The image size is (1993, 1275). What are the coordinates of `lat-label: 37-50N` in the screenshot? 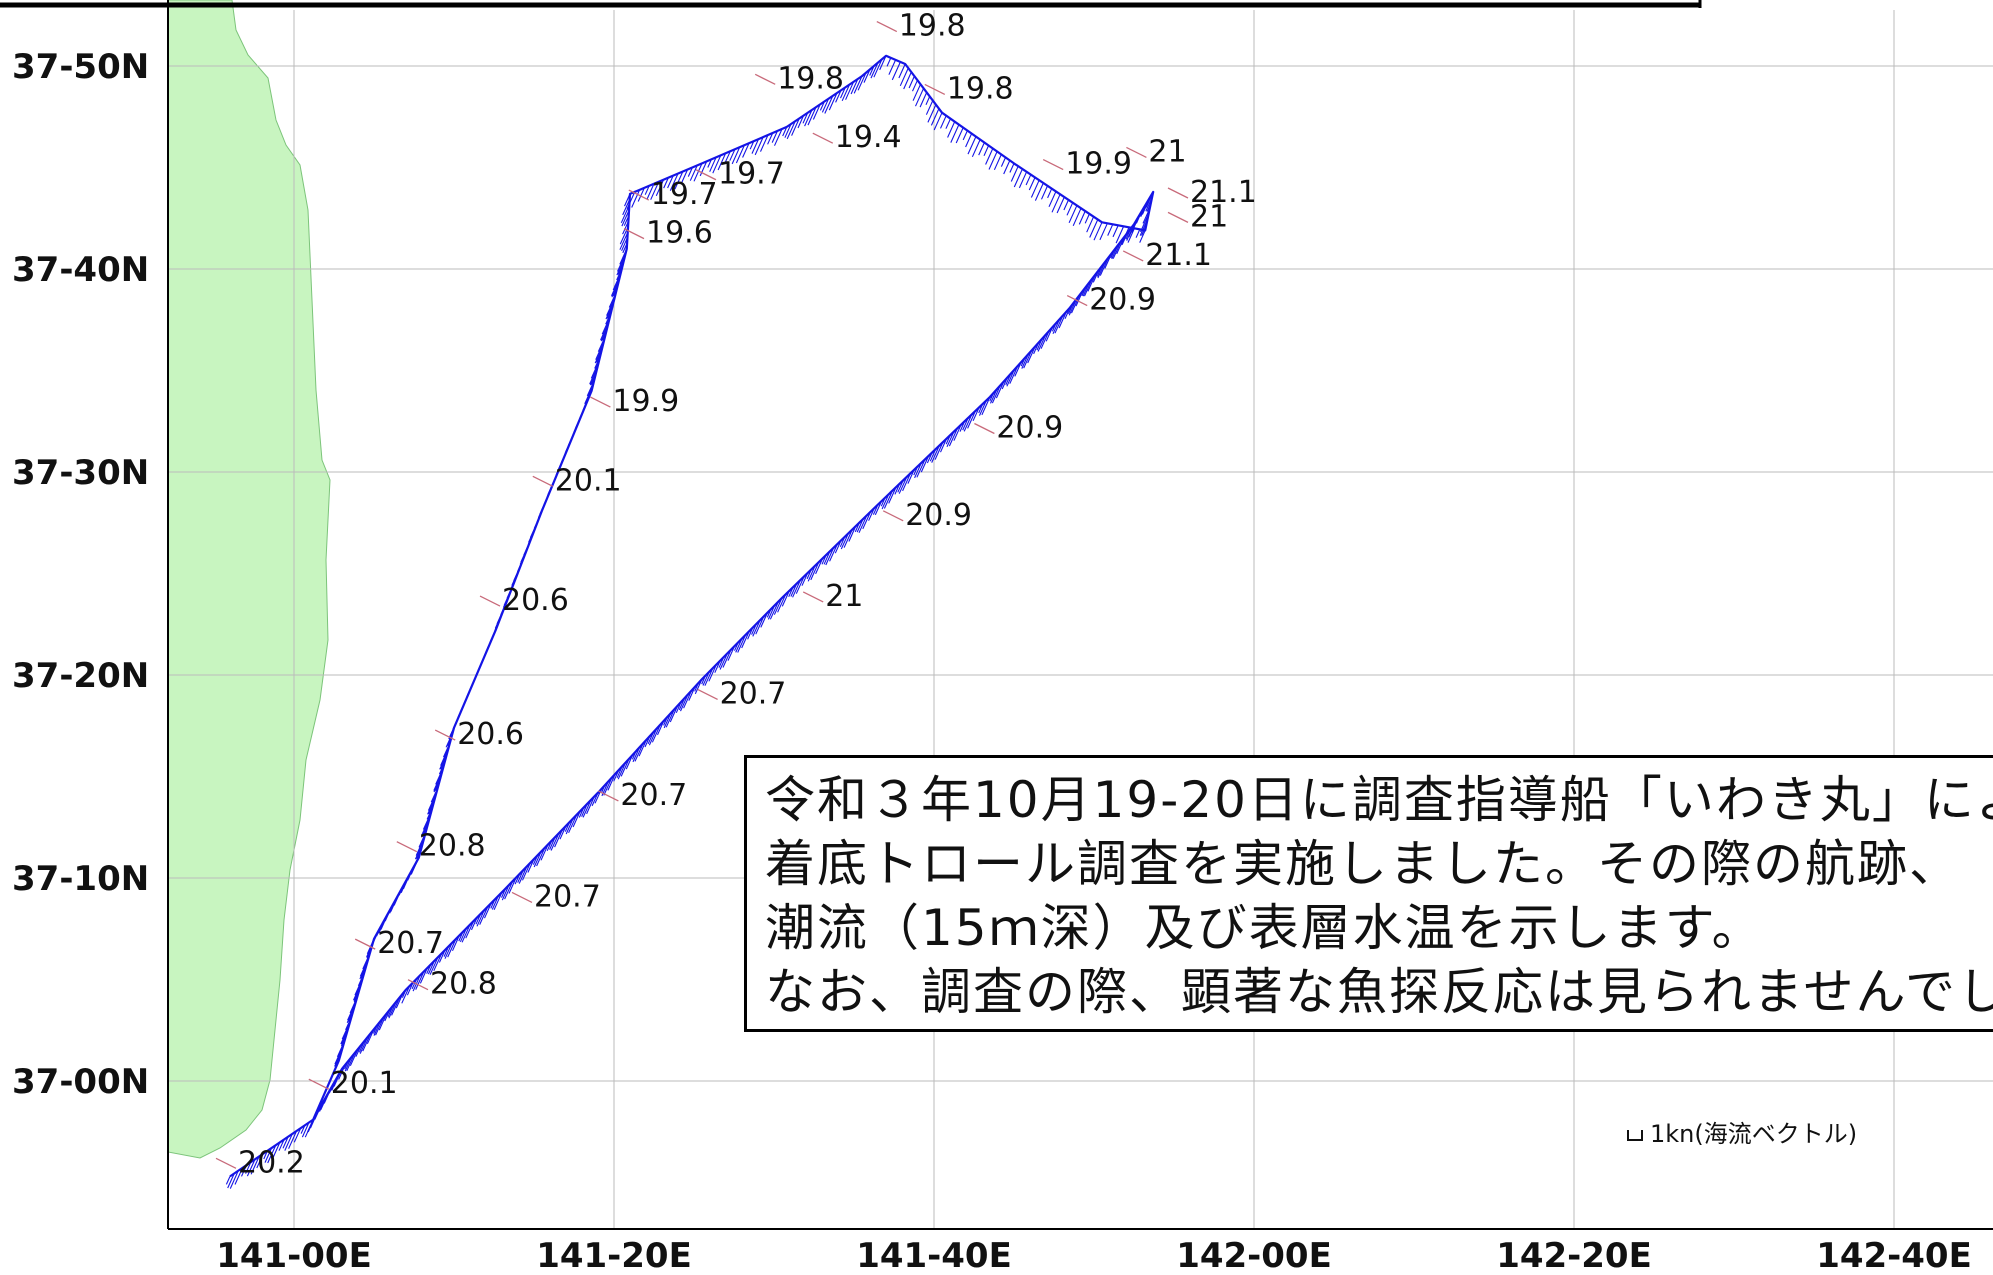 It's located at (80, 67).